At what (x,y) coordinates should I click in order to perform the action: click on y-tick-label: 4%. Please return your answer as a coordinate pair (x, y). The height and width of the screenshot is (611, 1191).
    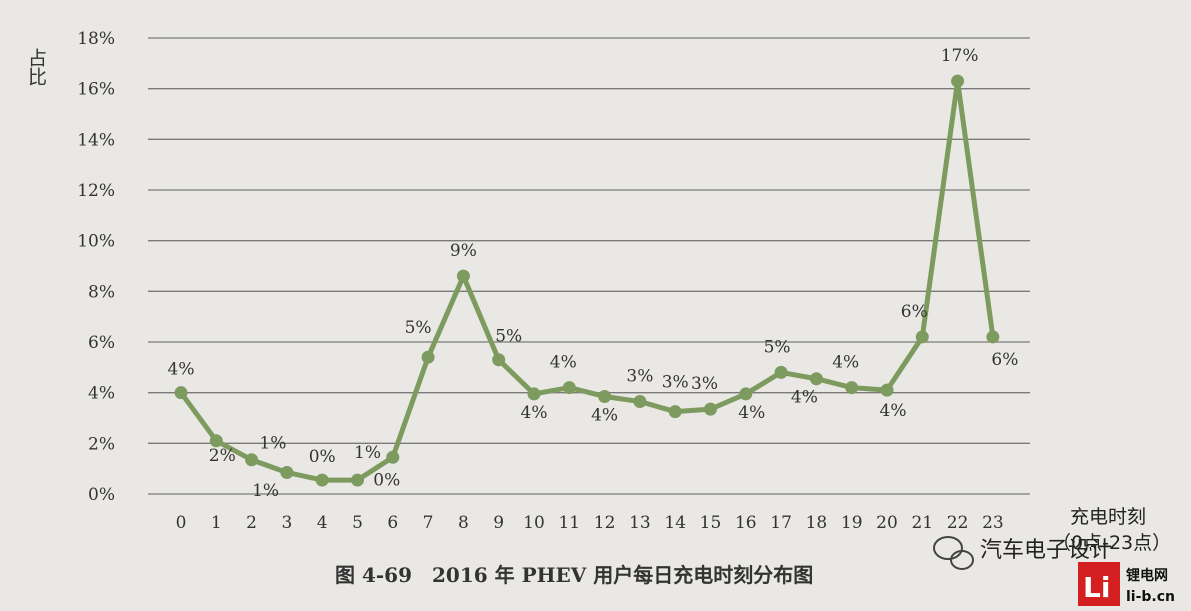
    Looking at the image, I should click on (101, 394).